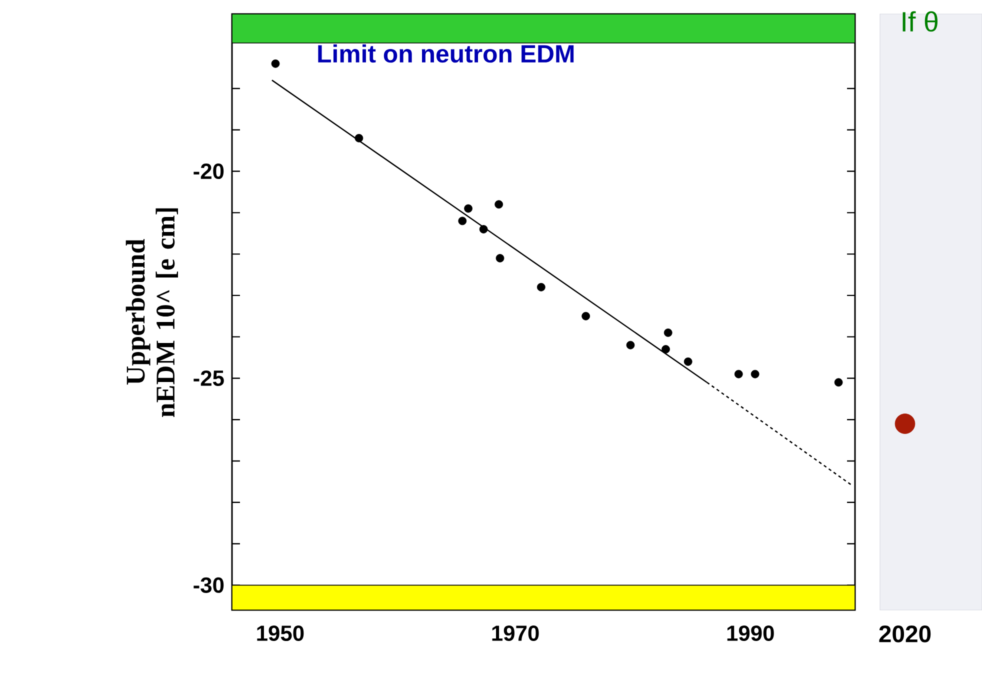 The height and width of the screenshot is (676, 982). I want to click on y-axis-title: Upperbound nEDM 10^ [e cm], so click(152, 312).